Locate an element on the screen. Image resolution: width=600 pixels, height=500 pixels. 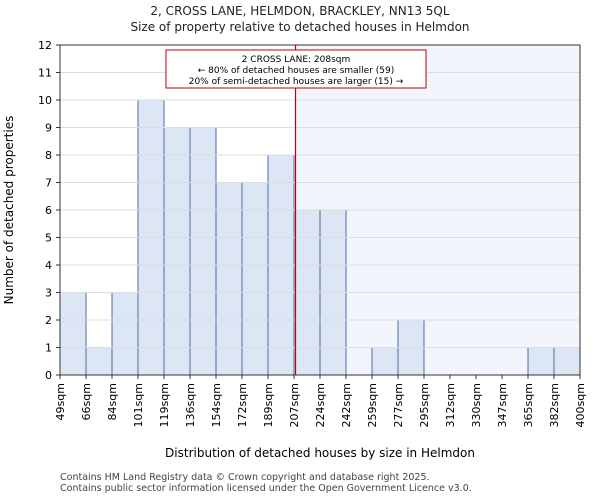
x-tick-label: 259sqm is located at coordinates (372, 405).